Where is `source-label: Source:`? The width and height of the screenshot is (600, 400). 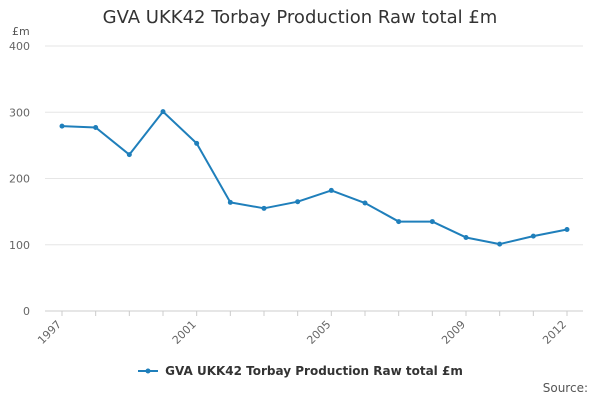
source-label: Source: is located at coordinates (565, 388).